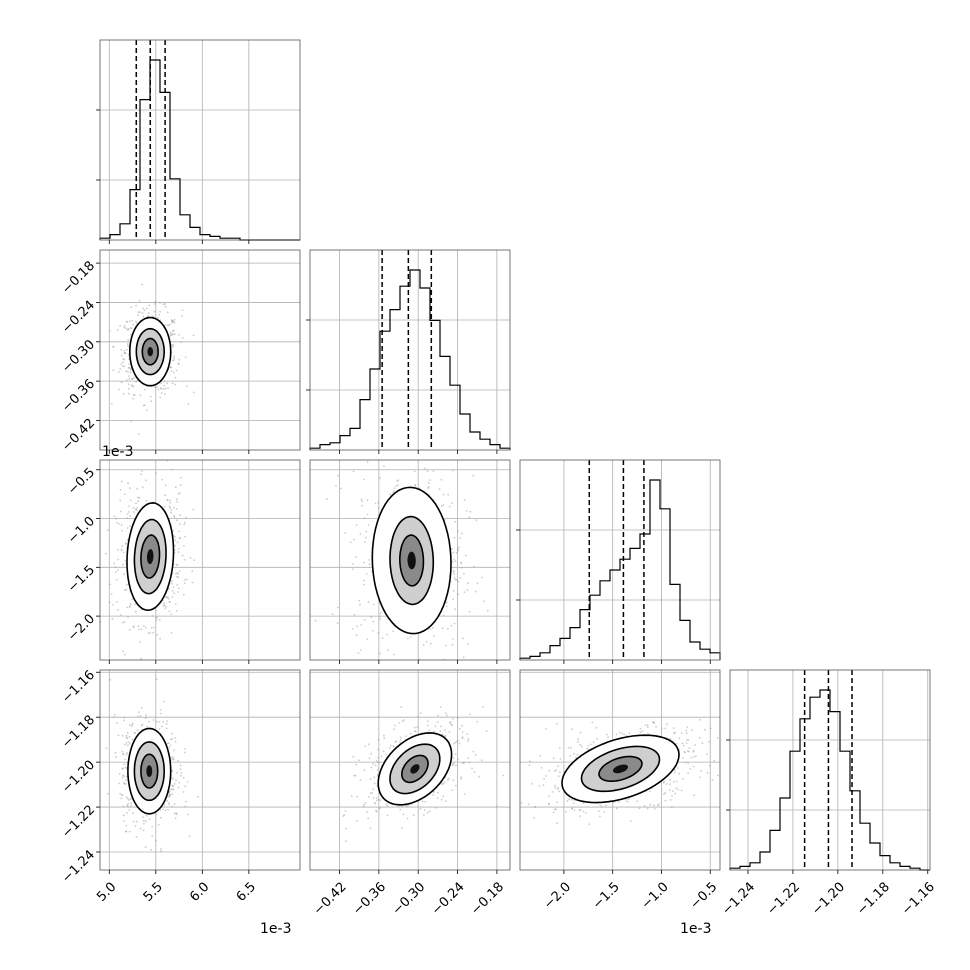 This screenshot has width=970, height=970. What do you see at coordinates (148, 560) in the screenshot?
I see `contour-content` at bounding box center [148, 560].